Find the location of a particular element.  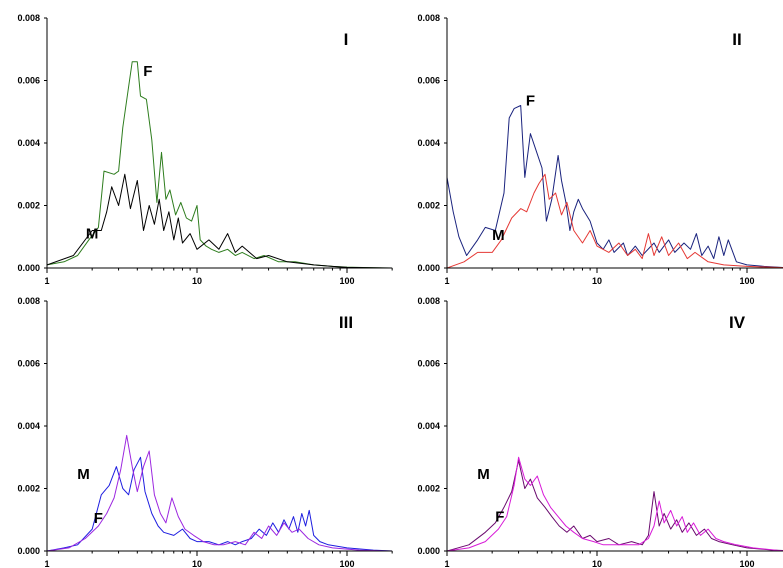

panel-label: IV is located at coordinates (737, 322).